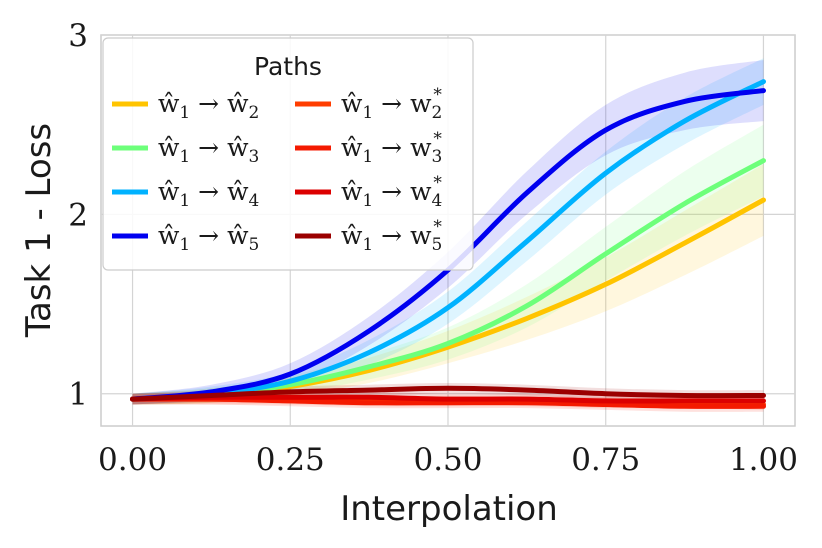 This screenshot has height=548, width=822. What do you see at coordinates (288, 66) in the screenshot?
I see `legend-title: Paths` at bounding box center [288, 66].